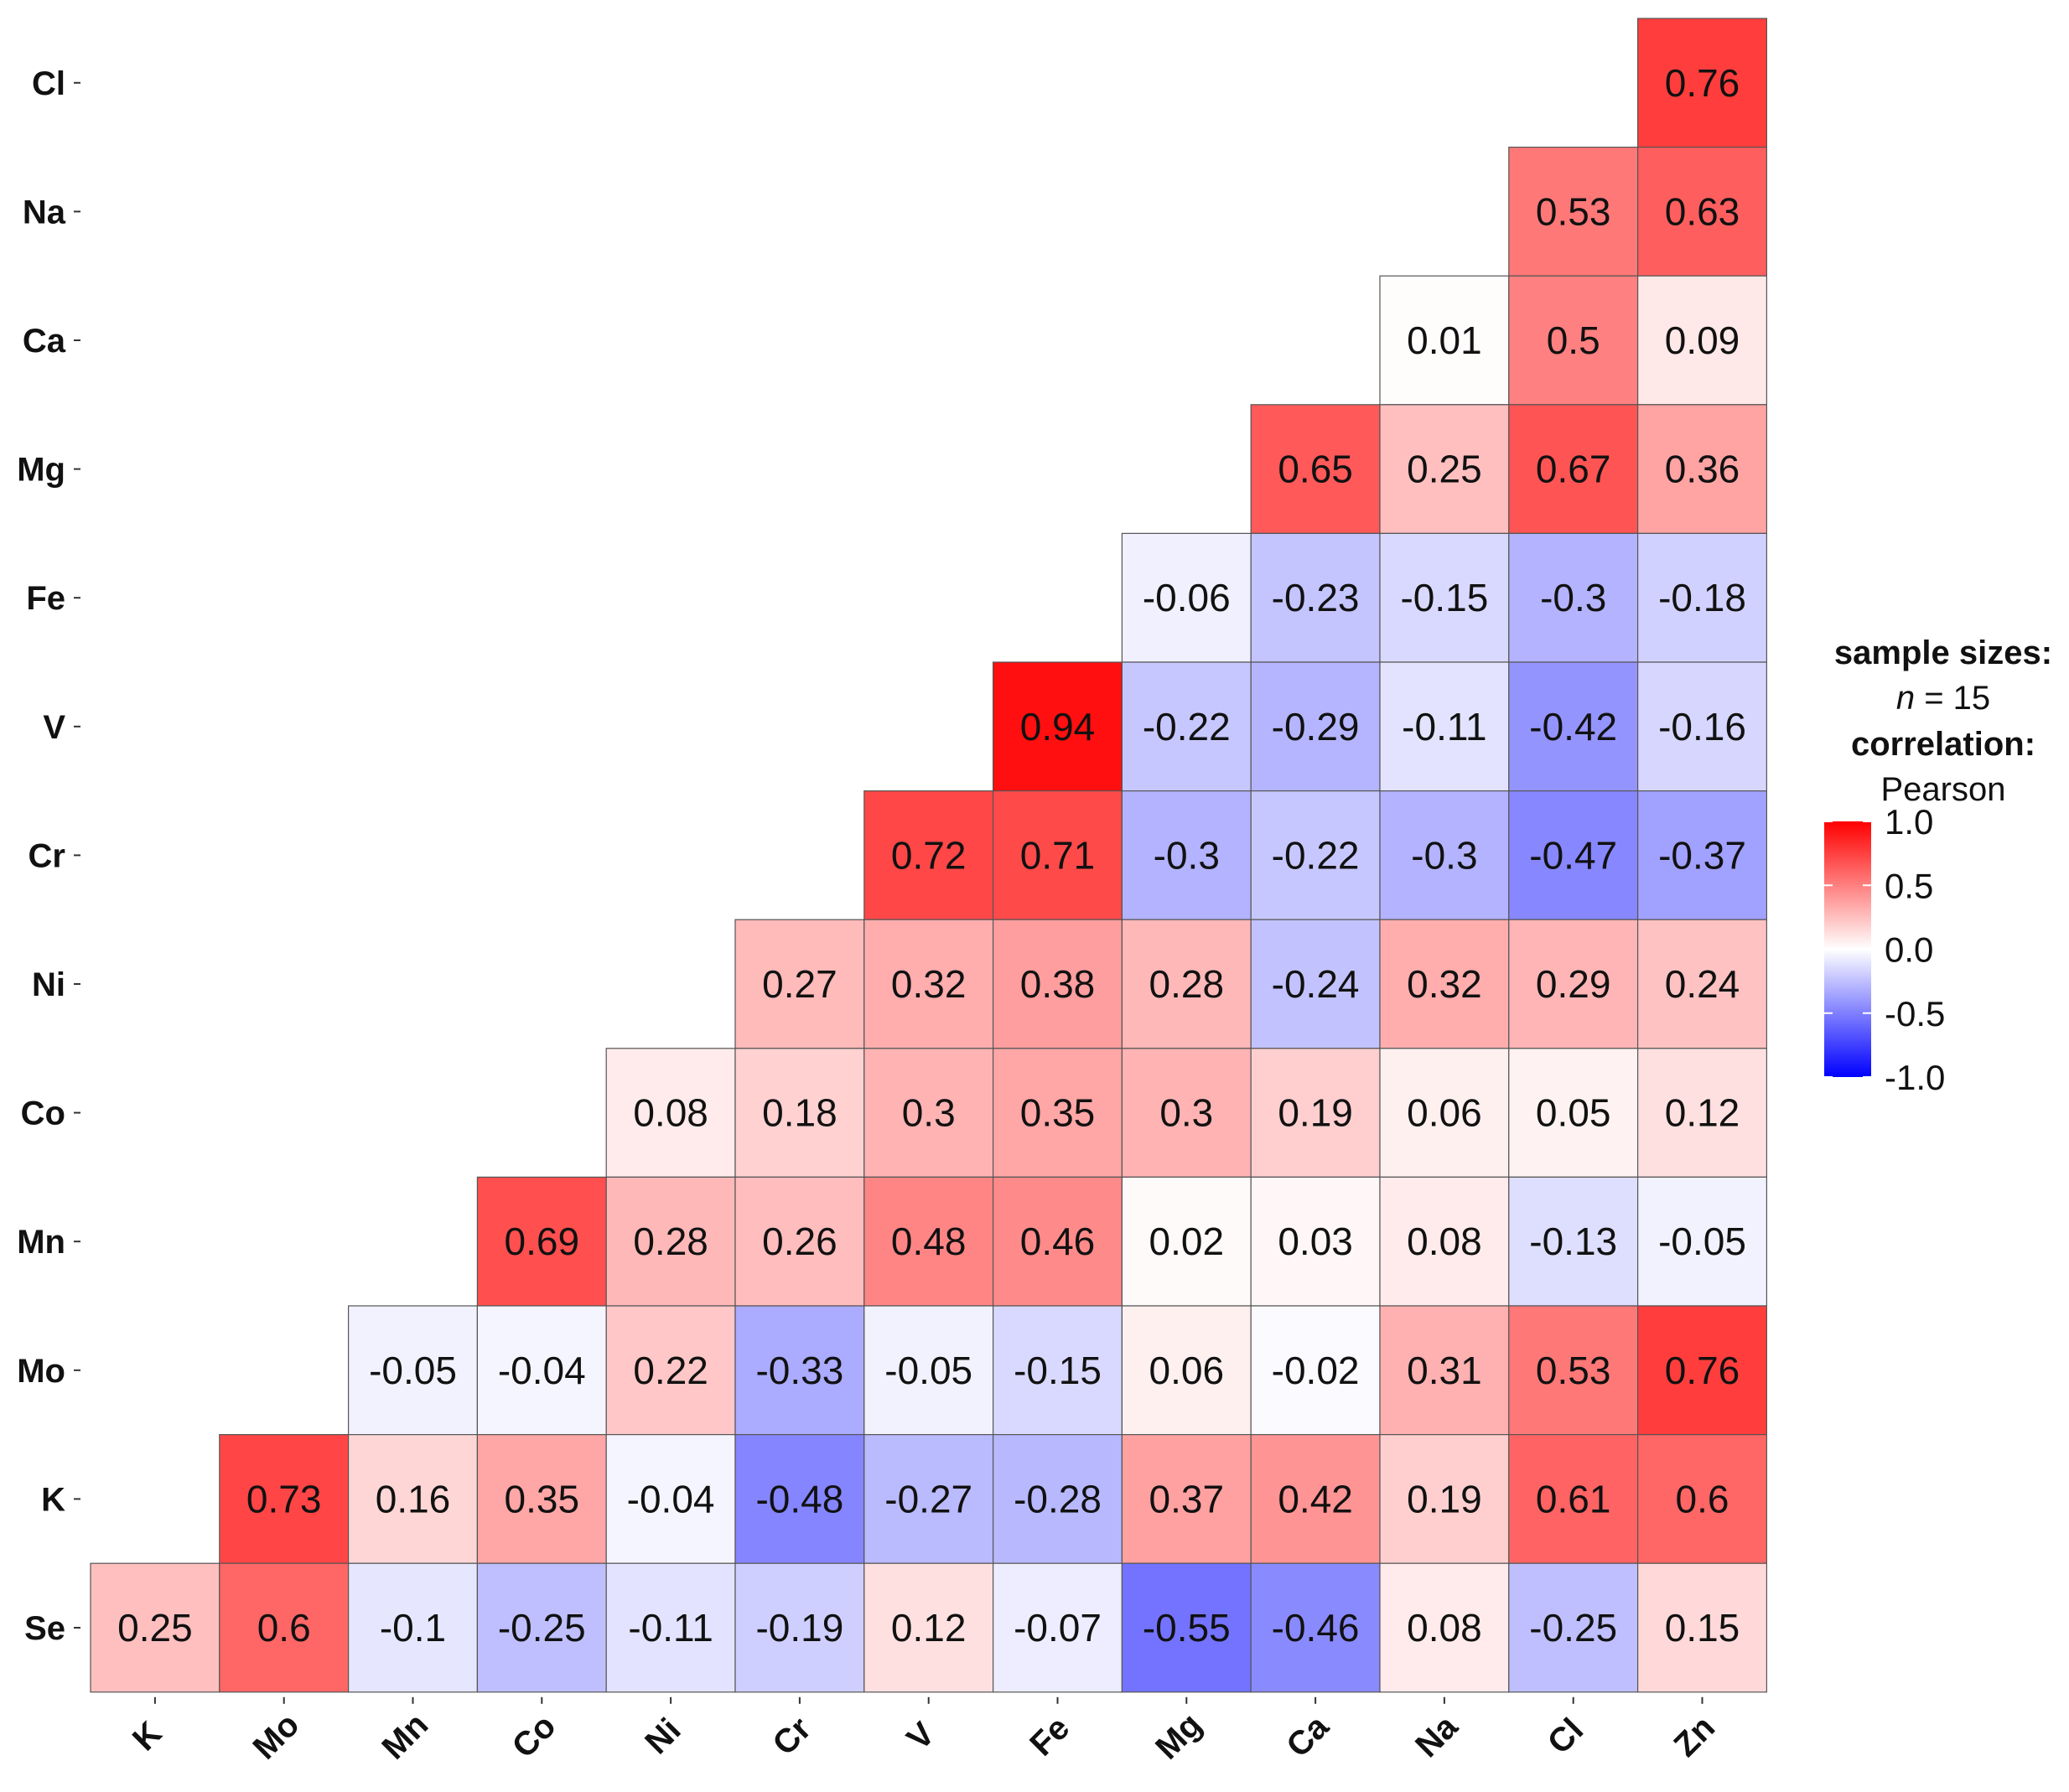 The image size is (2069, 1792). Describe the element at coordinates (1943, 790) in the screenshot. I see `legend-method: Pearson` at that location.